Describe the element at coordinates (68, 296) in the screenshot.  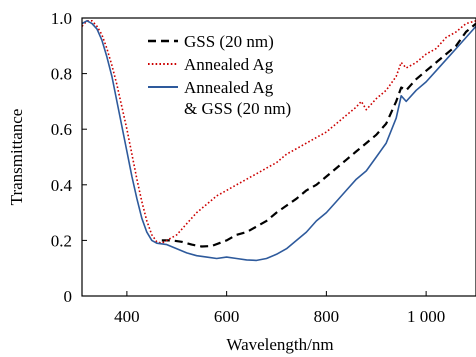
I see `y-tick-label: 0` at that location.